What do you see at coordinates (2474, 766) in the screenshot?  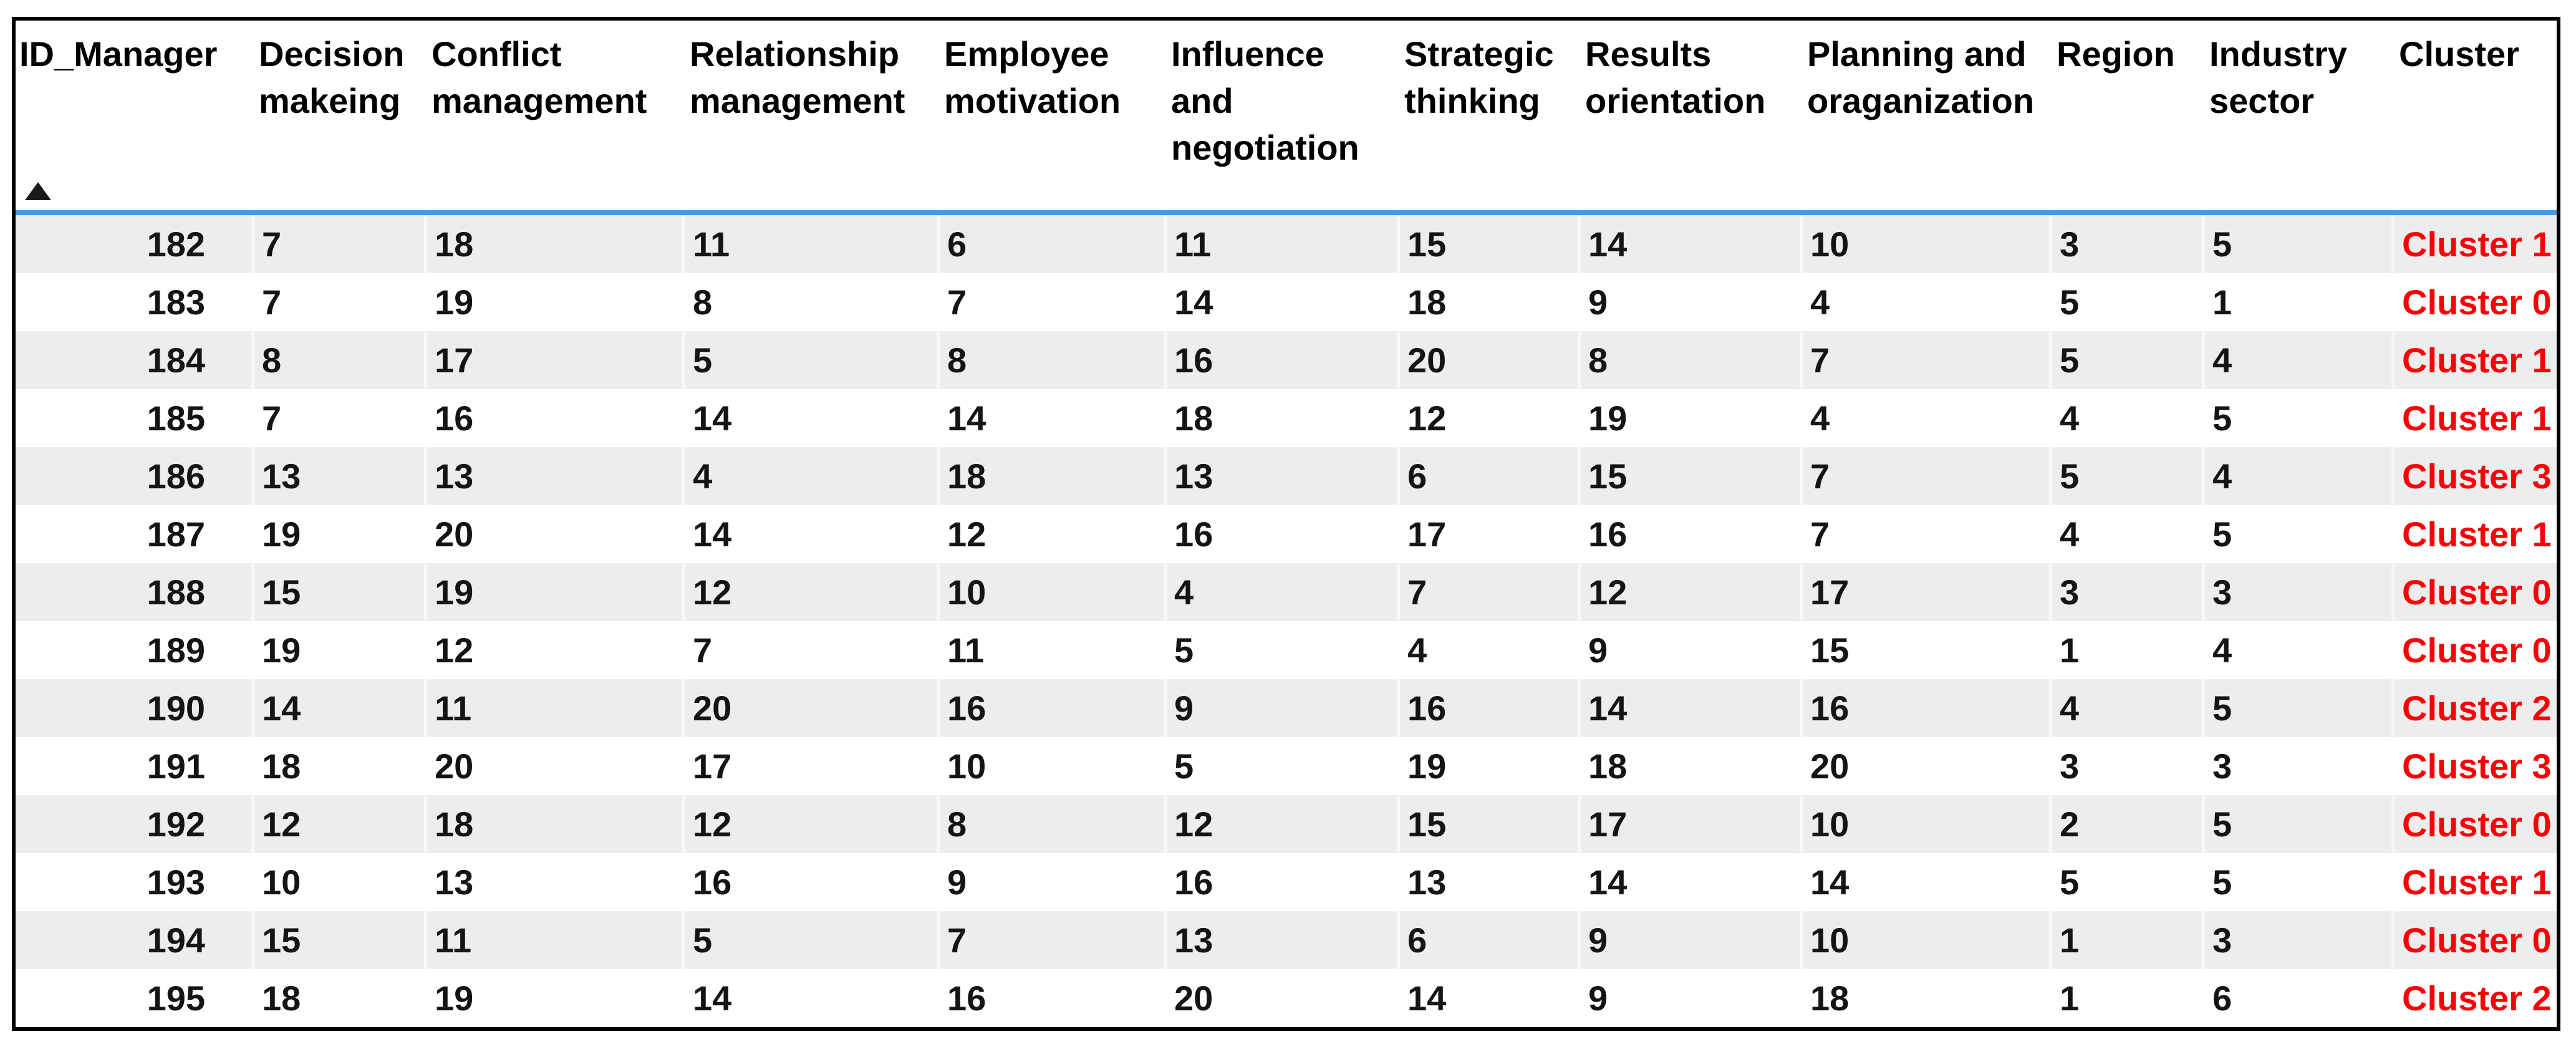 I see `cluster-cell: Cluster 3` at bounding box center [2474, 766].